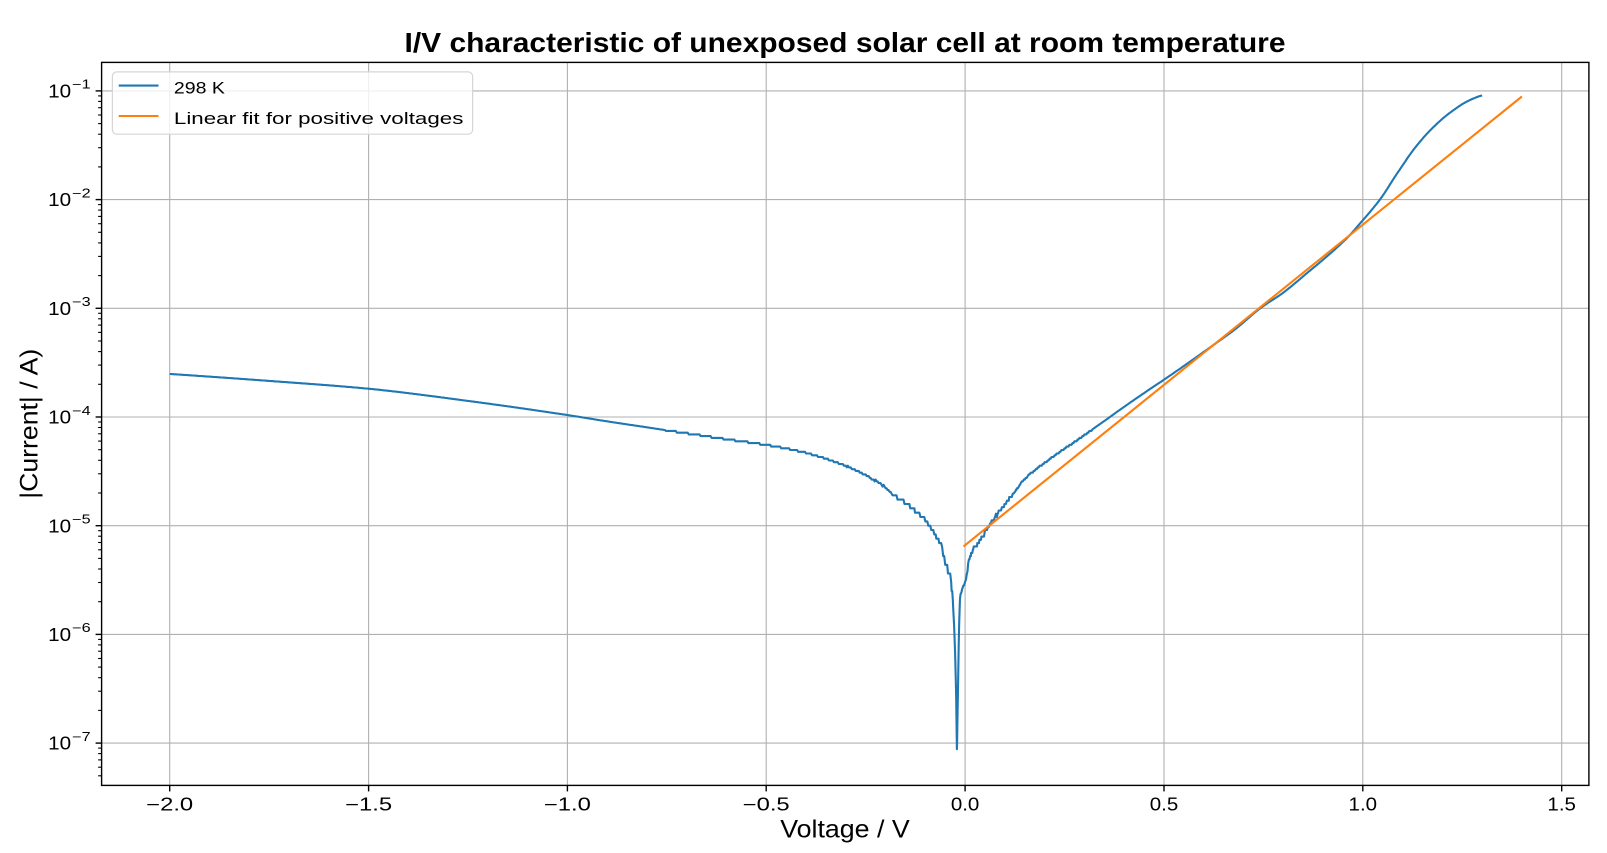 Image resolution: width=1607 pixels, height=853 pixels. What do you see at coordinates (845, 830) in the screenshot?
I see `svg-text: Voltage / V` at bounding box center [845, 830].